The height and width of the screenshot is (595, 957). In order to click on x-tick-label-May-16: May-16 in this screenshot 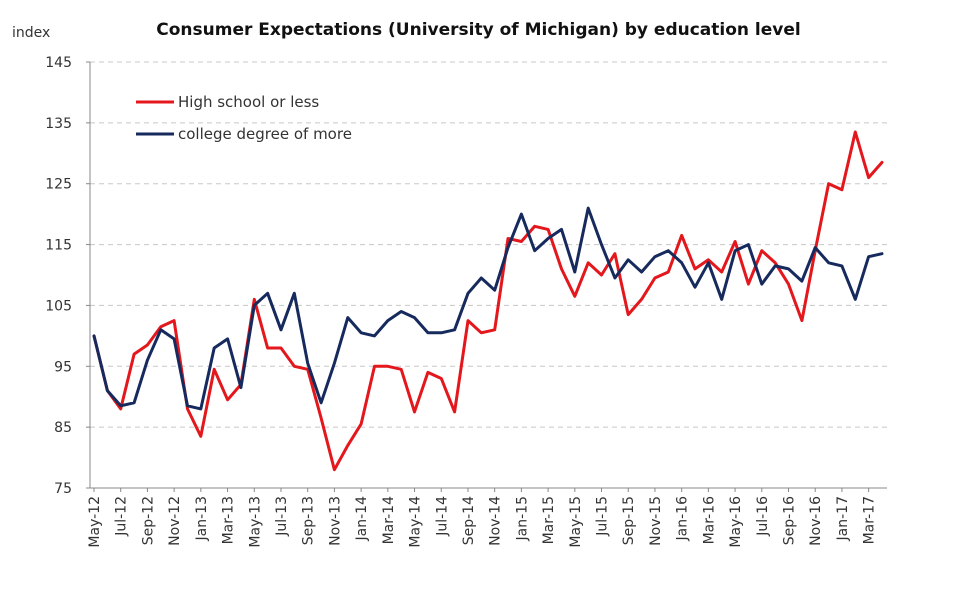, I will do `click(736, 522)`.